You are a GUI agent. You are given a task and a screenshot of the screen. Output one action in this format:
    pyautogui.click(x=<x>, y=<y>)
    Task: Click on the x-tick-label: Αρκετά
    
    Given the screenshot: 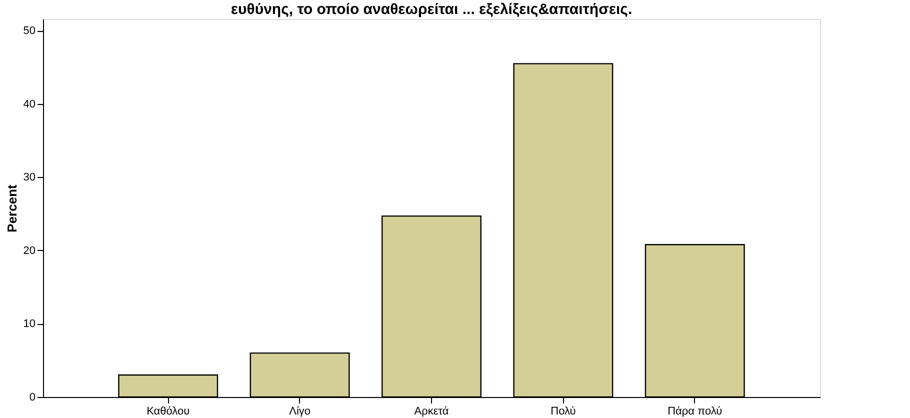 What is the action you would take?
    pyautogui.click(x=432, y=412)
    